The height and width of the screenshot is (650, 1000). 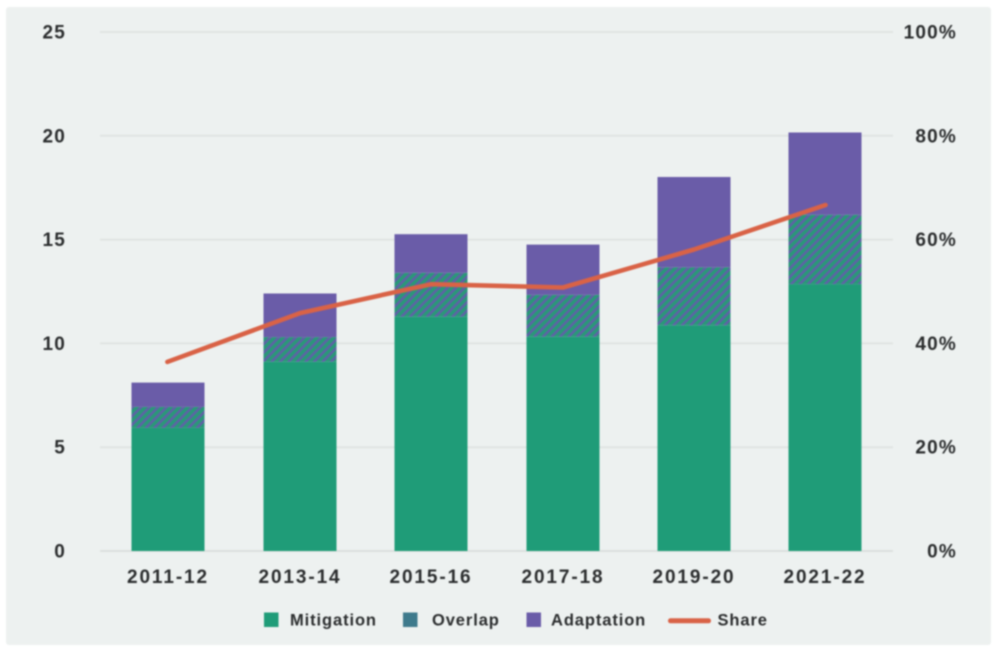 What do you see at coordinates (936, 344) in the screenshot?
I see `svg-text: 40%` at bounding box center [936, 344].